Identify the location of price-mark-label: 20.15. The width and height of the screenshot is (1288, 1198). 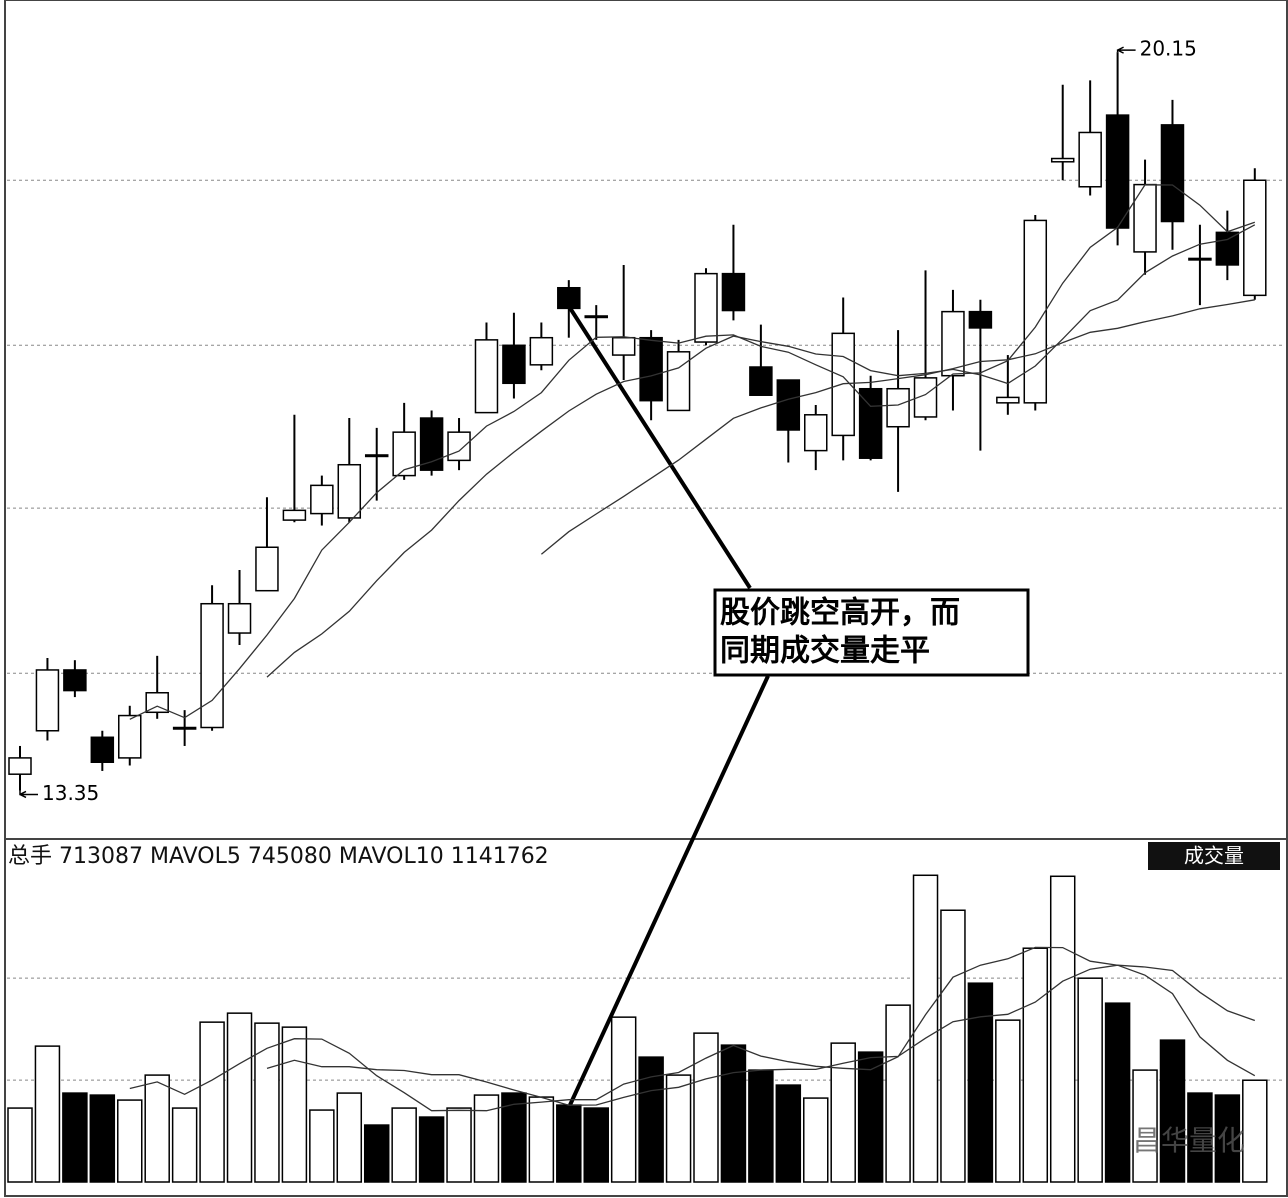
(1168, 49).